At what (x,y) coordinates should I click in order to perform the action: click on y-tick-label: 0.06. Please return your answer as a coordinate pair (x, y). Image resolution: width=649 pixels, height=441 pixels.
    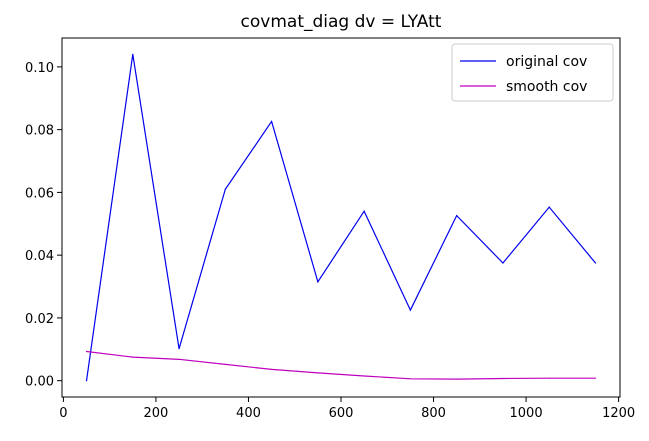
    Looking at the image, I should click on (39, 193).